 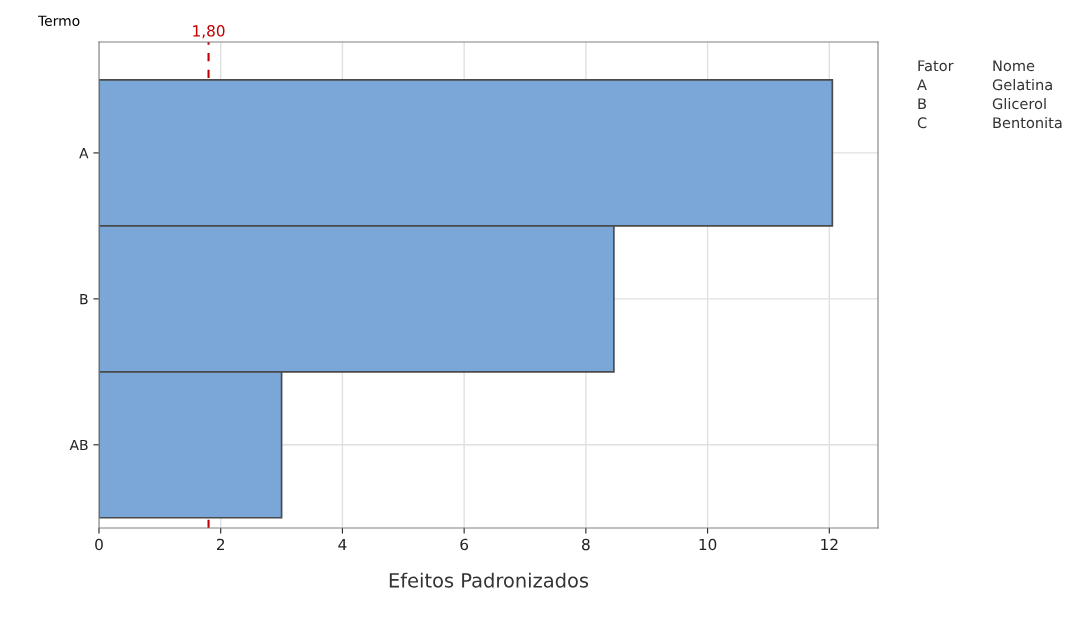 What do you see at coordinates (489, 580) in the screenshot?
I see `x-axis-title: Efeitos Padronizados` at bounding box center [489, 580].